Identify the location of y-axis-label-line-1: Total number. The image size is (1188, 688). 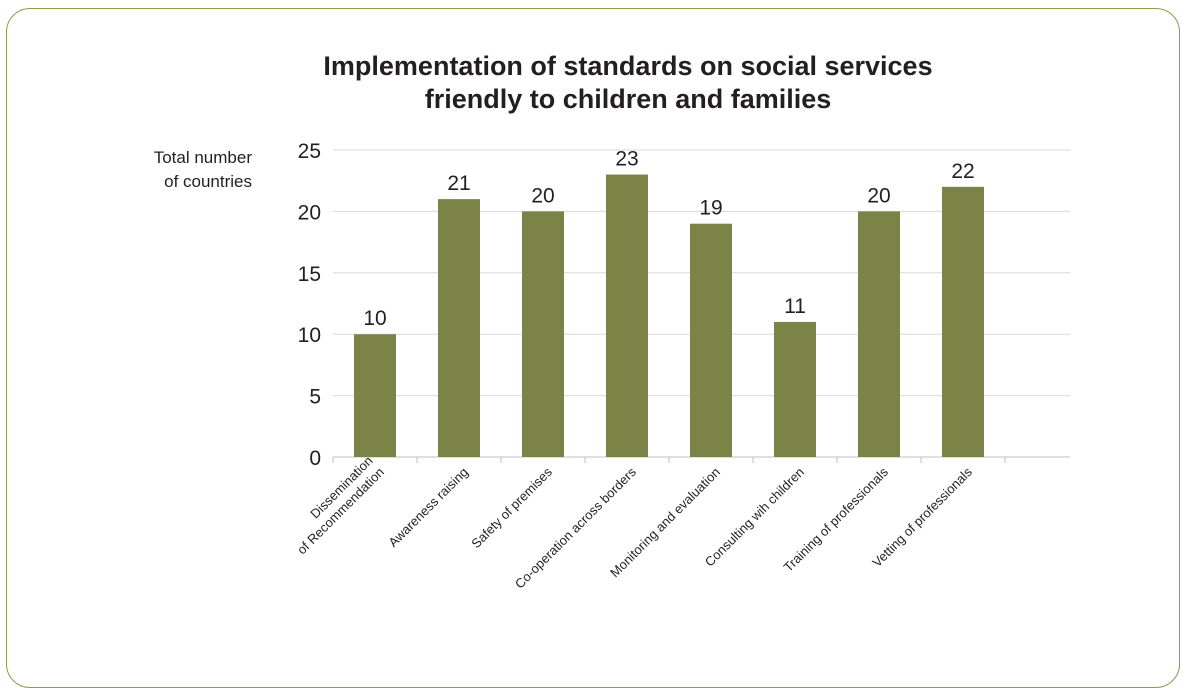
(203, 157).